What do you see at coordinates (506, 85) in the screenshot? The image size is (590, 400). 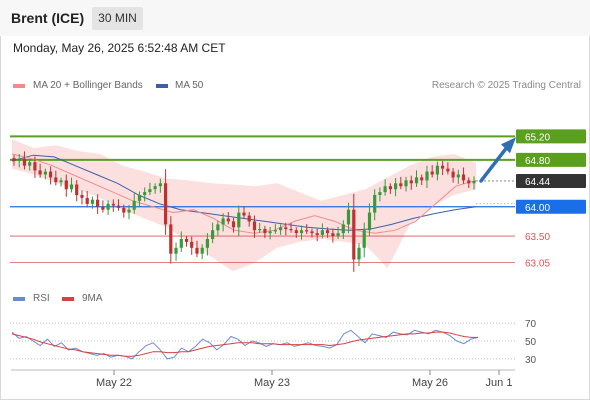 I see `credit-text: Research © 2025 Trading Central` at bounding box center [506, 85].